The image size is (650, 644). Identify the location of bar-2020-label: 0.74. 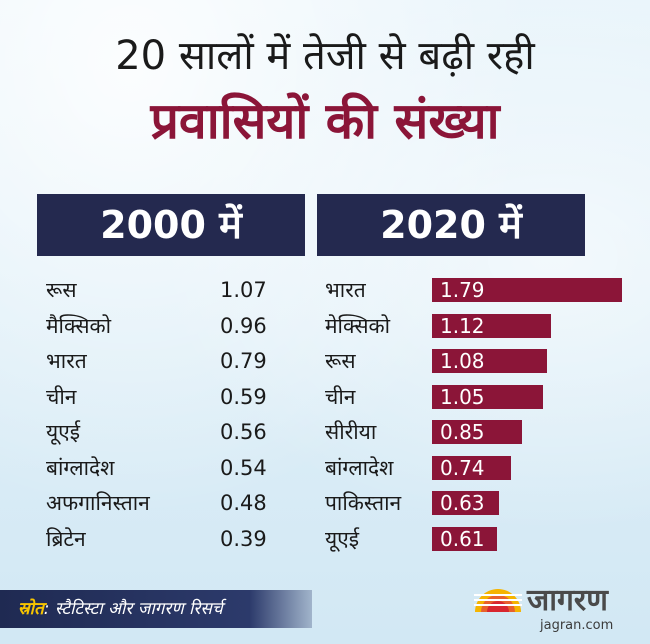
(462, 467).